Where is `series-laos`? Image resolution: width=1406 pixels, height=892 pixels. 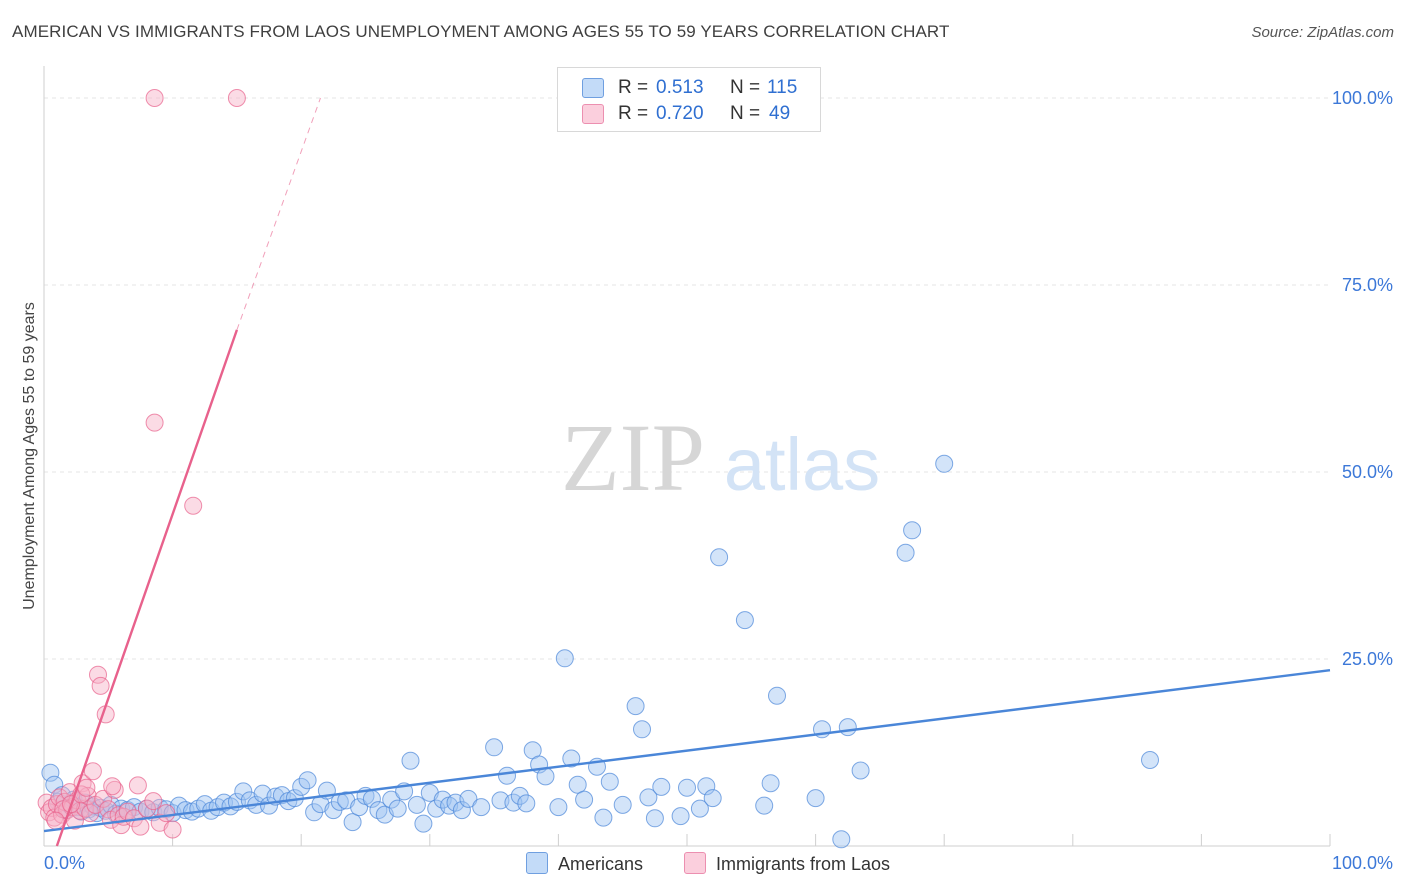
series-laos is located at coordinates (141, 464).